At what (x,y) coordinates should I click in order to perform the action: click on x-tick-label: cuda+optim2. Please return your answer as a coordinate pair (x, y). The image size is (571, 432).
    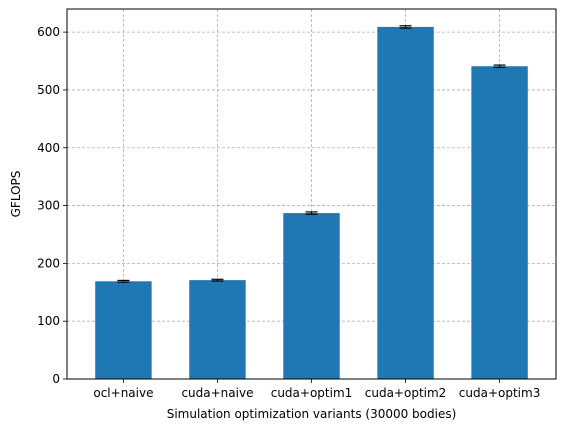
    Looking at the image, I should click on (406, 393).